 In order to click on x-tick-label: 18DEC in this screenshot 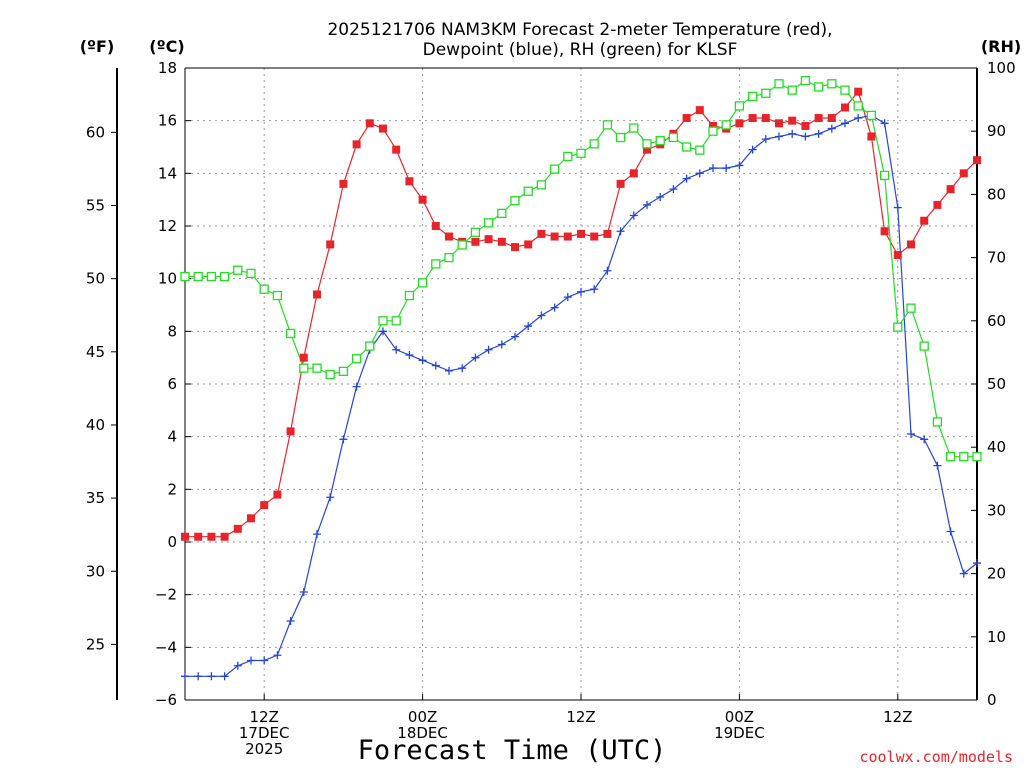, I will do `click(422, 733)`.